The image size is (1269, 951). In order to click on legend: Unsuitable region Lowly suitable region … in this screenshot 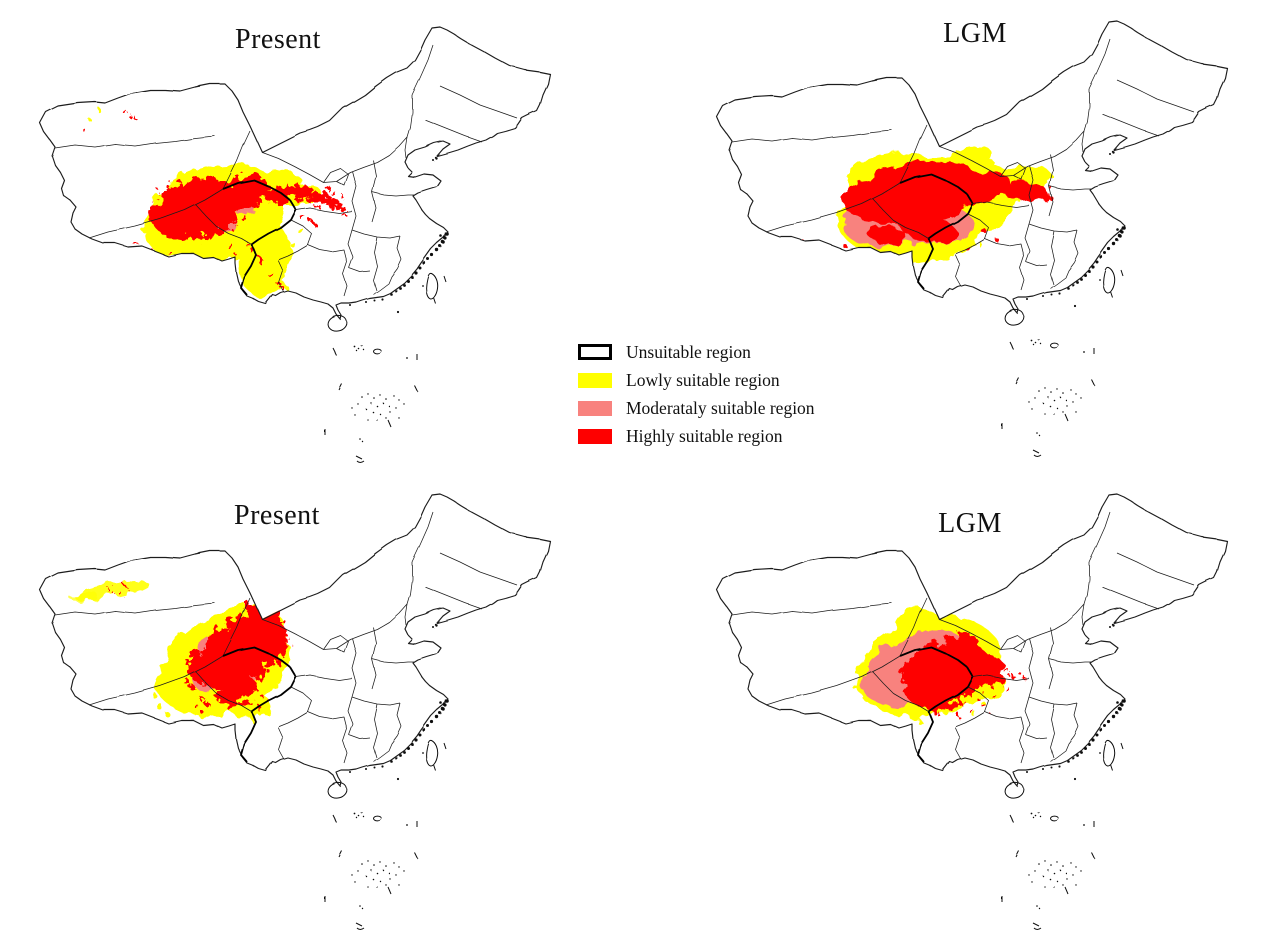, I will do `click(728, 394)`.